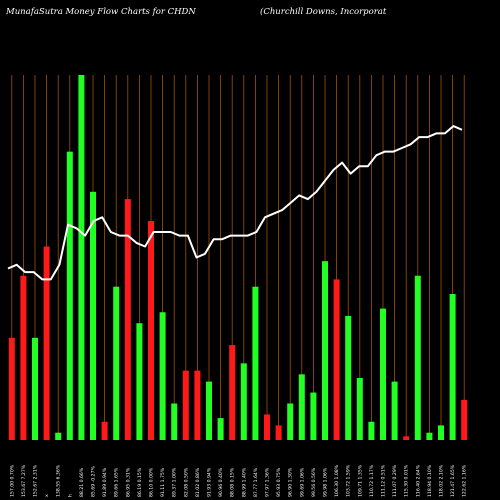  Describe the element at coordinates (407, 480) in the screenshot. I see `x-tick-label: 115.30 0.01%` at that location.